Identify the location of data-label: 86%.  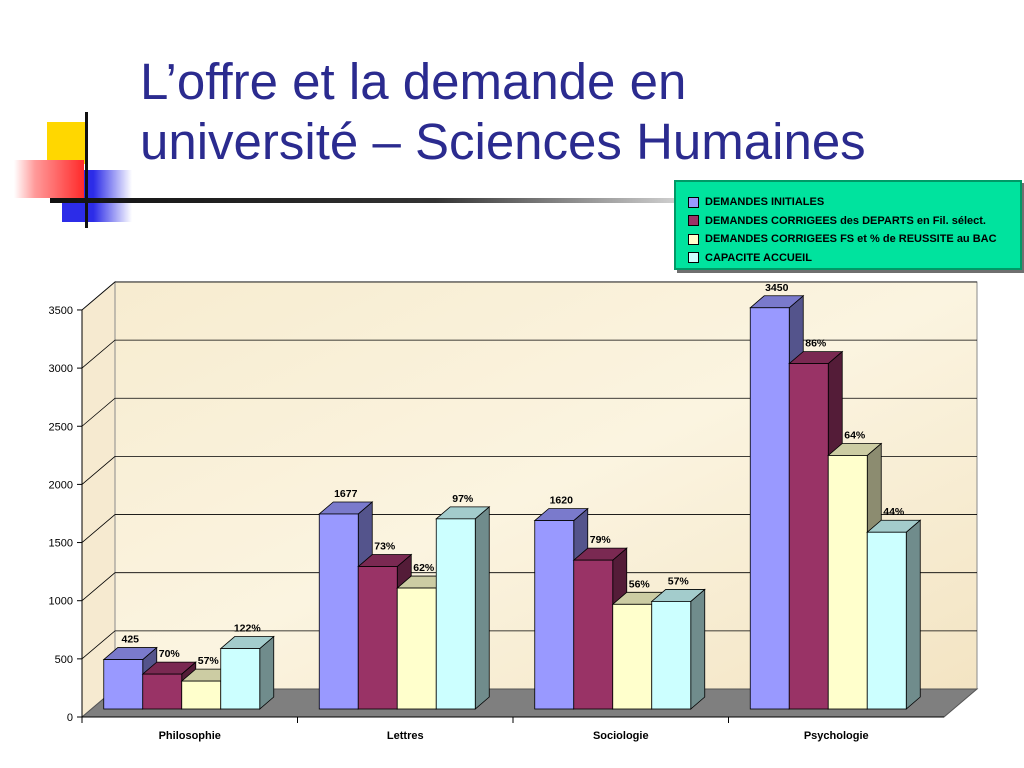
(816, 344).